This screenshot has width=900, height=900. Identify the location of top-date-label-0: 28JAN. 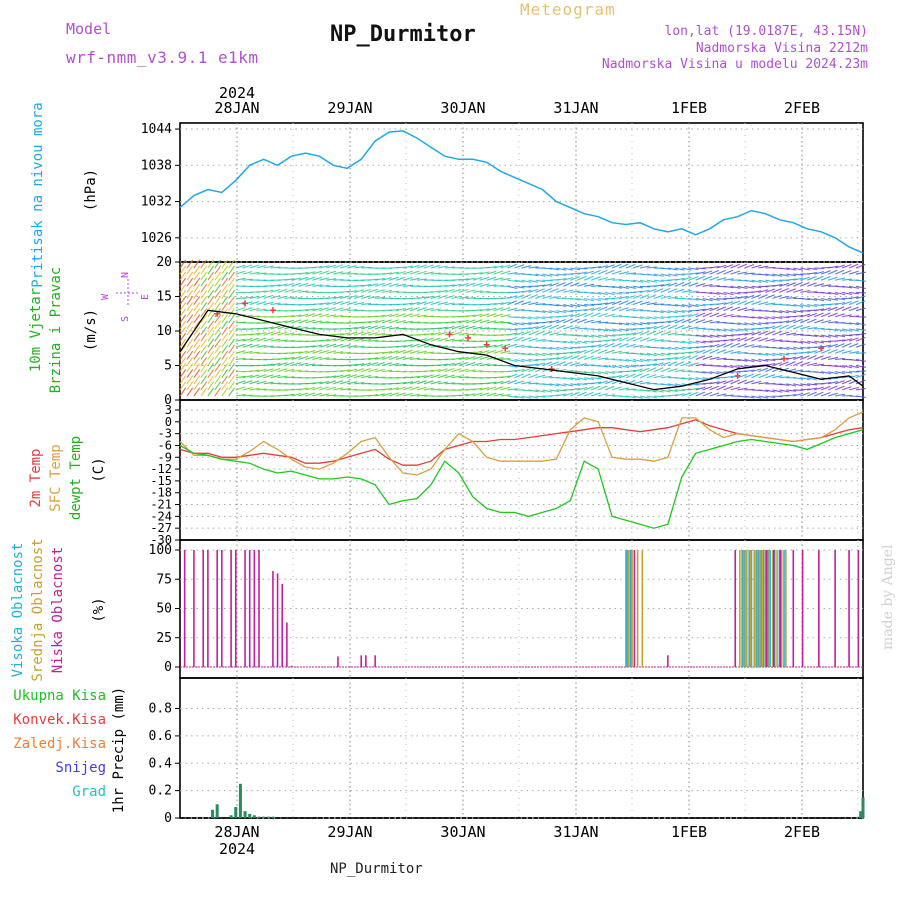
(236, 108).